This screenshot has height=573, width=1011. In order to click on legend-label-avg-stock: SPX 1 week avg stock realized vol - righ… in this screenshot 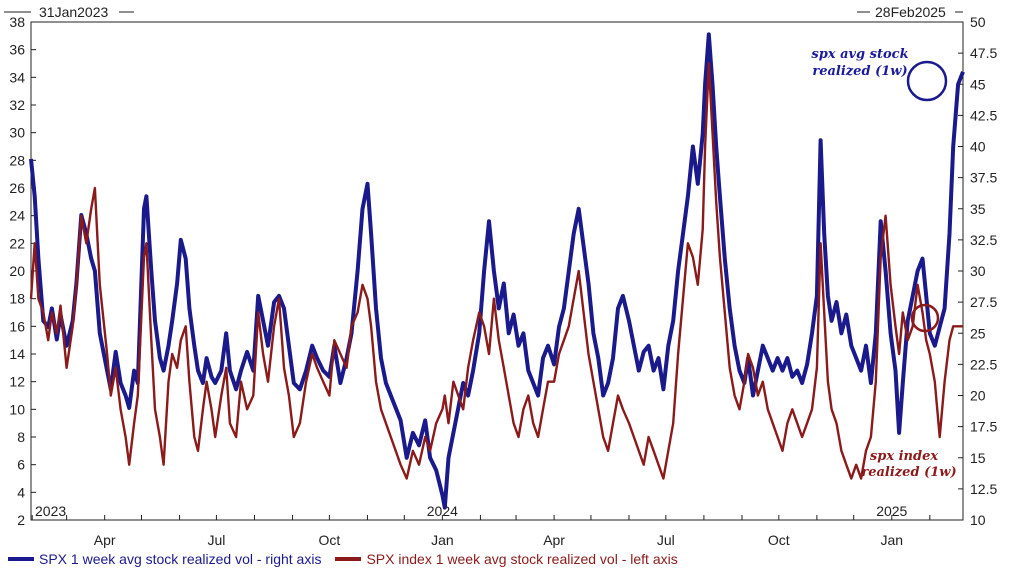, I will do `click(180, 559)`.